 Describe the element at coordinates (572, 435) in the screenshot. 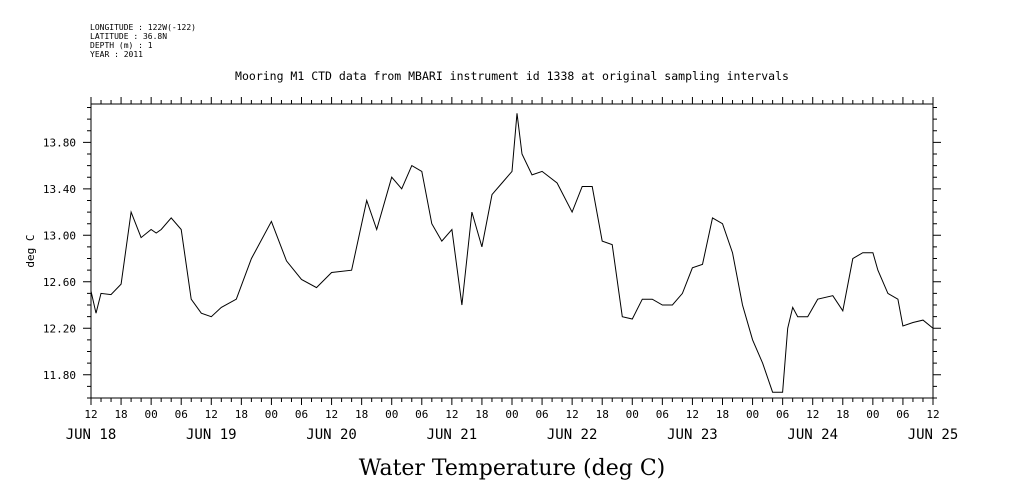

I see `x-date-label: JUN 22` at that location.